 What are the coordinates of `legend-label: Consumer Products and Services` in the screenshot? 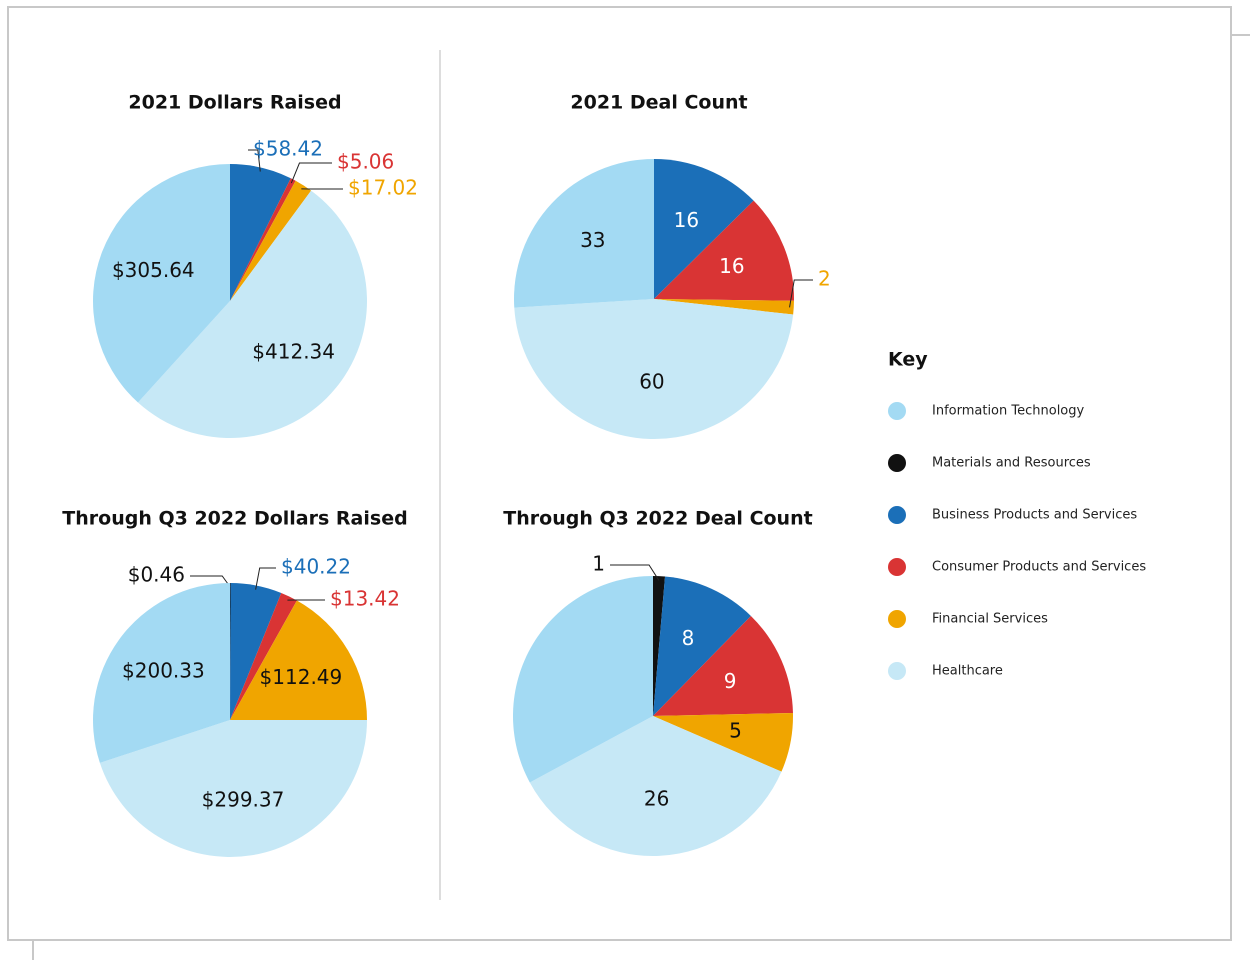 It's located at (1039, 567).